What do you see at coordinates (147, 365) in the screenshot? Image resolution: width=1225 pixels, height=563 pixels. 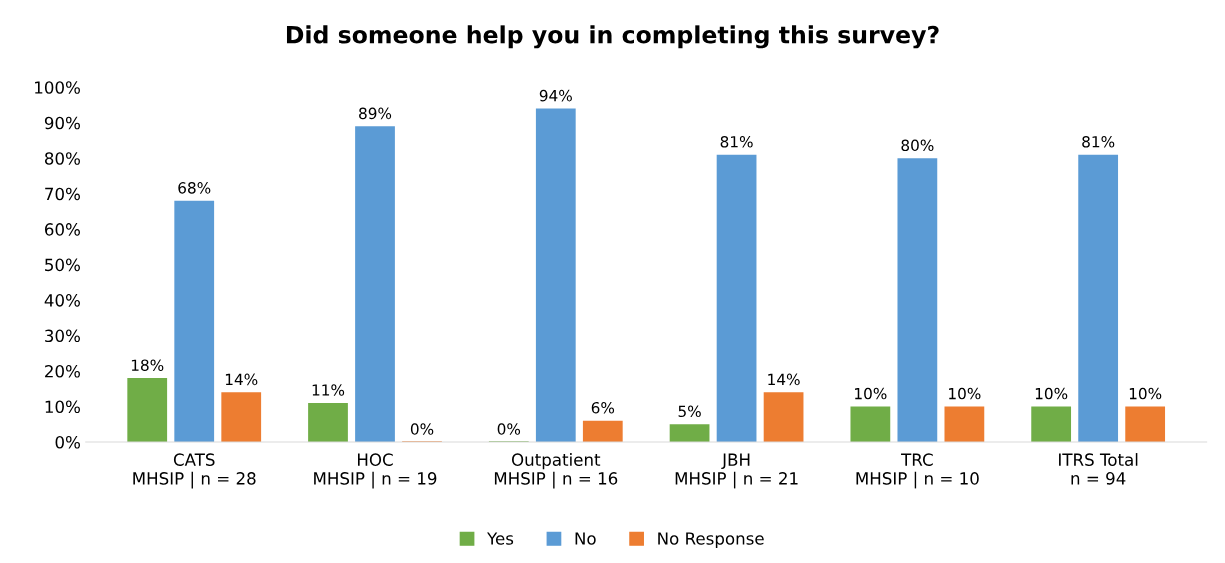 I see `data-label: 18%` at bounding box center [147, 365].